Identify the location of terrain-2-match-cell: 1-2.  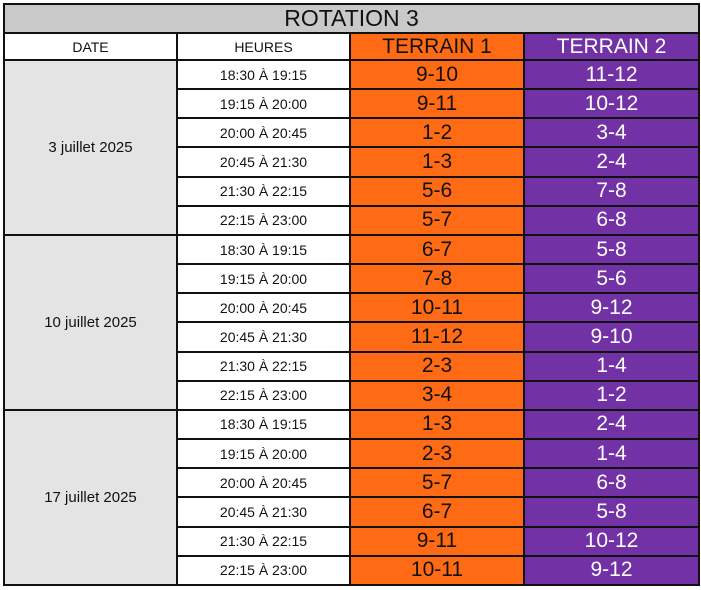
(611, 395).